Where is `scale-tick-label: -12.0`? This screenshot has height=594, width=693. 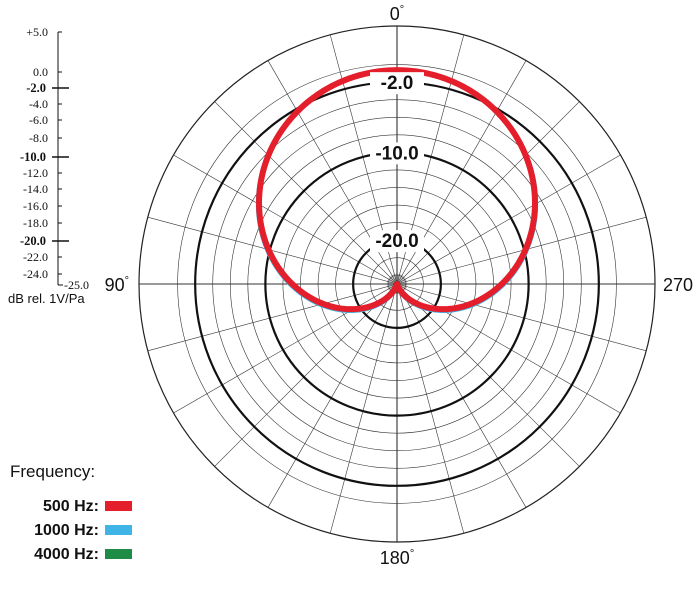 scale-tick-label: -12.0 is located at coordinates (35, 173).